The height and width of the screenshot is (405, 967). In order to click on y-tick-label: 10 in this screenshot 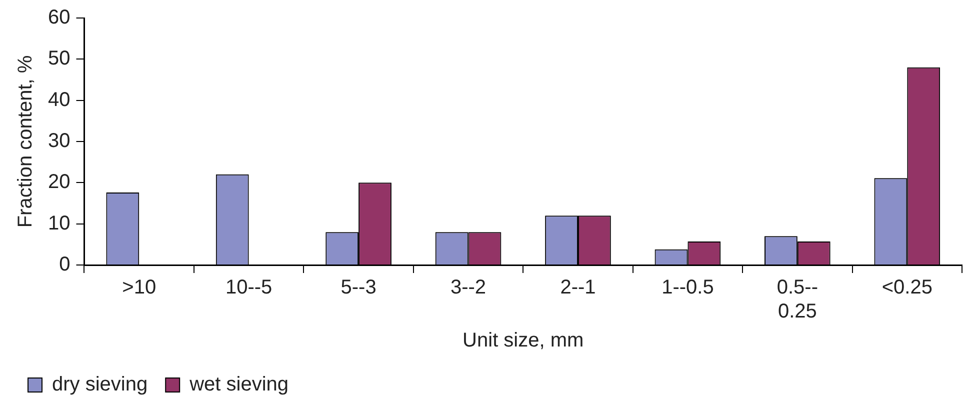, I will do `click(59, 223)`.